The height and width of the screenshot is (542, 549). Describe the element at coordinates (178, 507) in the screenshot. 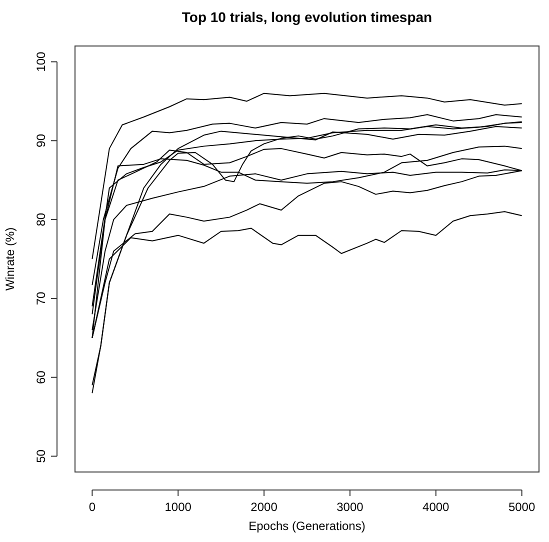

I see `x-tick-label: 1000` at that location.